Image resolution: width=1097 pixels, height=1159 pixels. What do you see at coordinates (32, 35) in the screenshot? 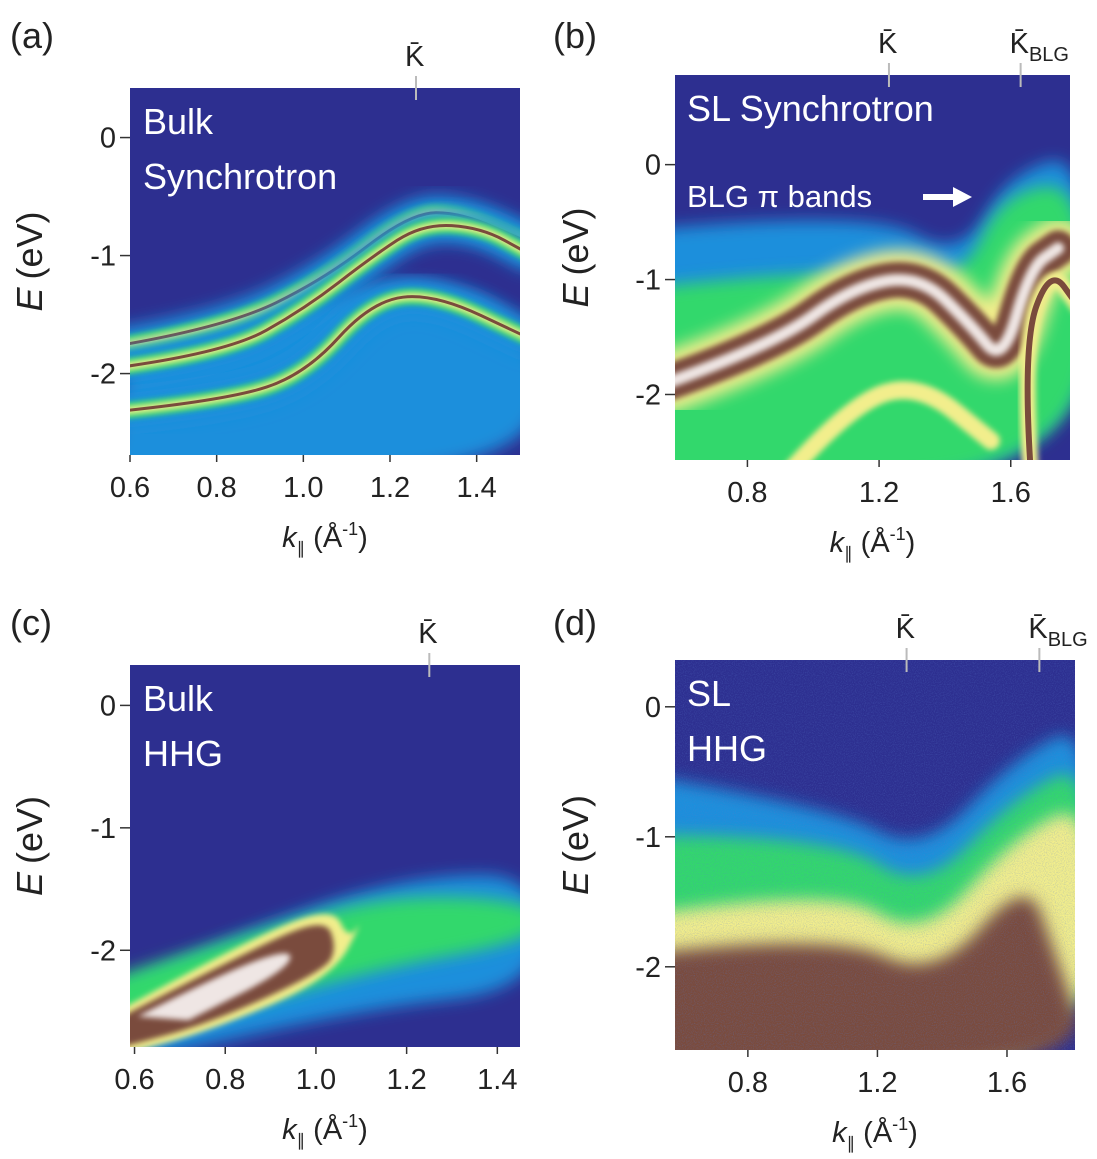
I see `panel-label: (a)` at bounding box center [32, 35].